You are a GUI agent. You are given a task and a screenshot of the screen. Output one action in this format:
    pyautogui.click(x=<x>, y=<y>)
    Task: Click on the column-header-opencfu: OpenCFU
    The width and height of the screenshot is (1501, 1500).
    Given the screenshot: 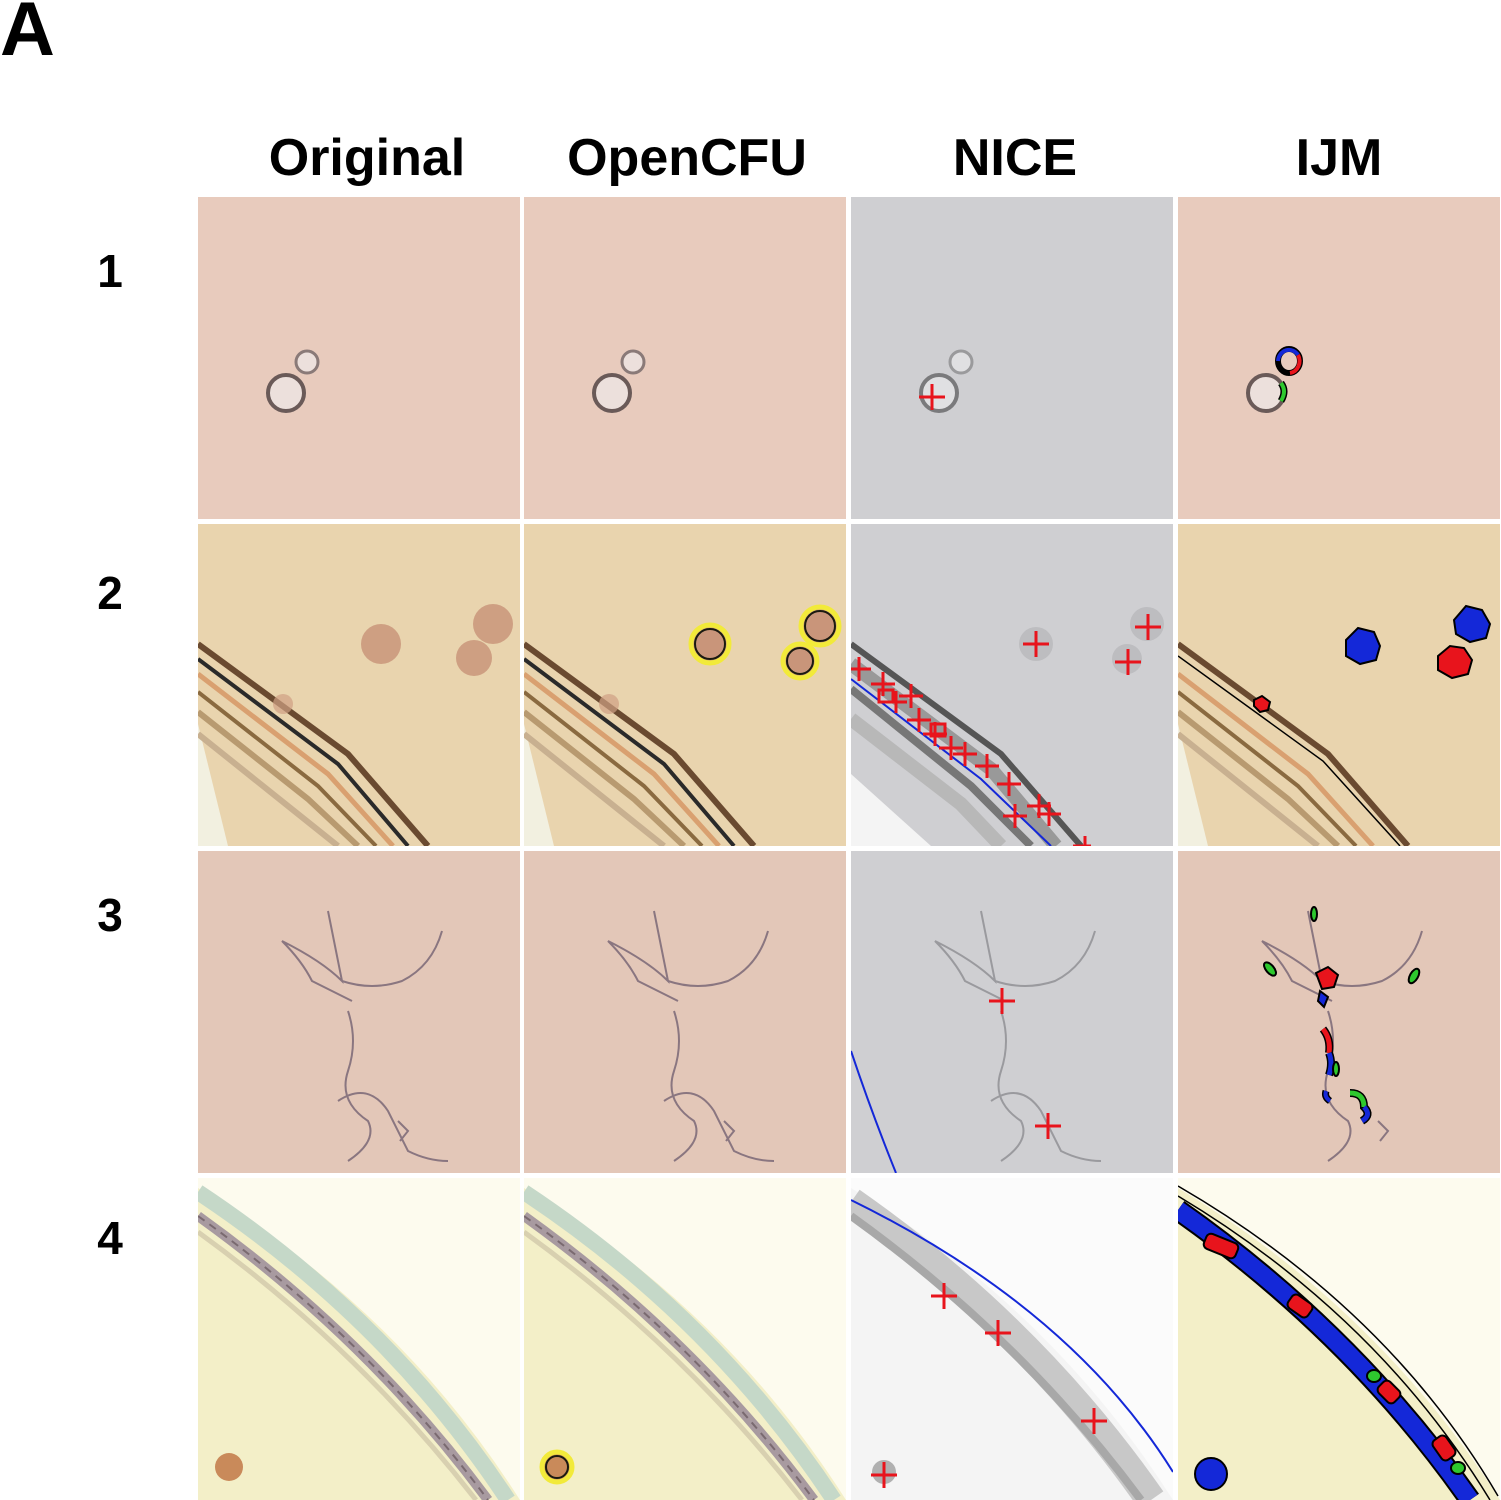 What is the action you would take?
    pyautogui.click(x=687, y=158)
    